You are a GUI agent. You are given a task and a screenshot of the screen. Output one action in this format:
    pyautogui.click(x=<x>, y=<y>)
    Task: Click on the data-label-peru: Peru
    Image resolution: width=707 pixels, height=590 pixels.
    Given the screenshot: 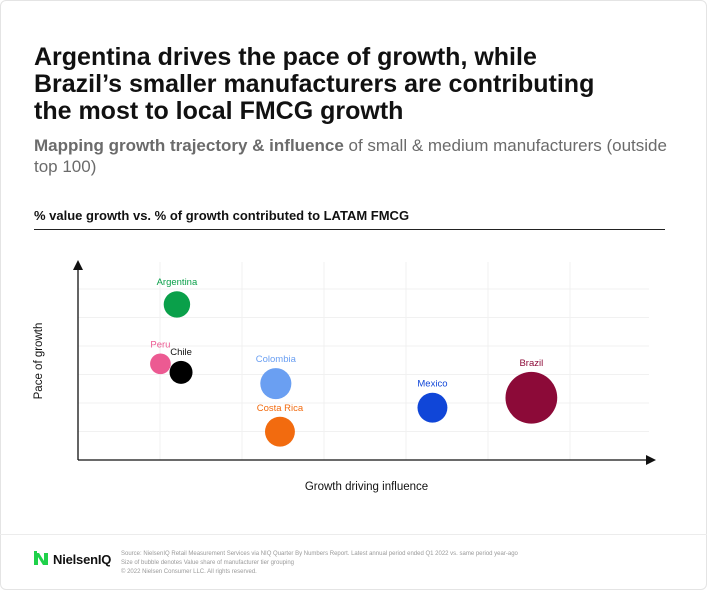 What is the action you would take?
    pyautogui.click(x=160, y=344)
    